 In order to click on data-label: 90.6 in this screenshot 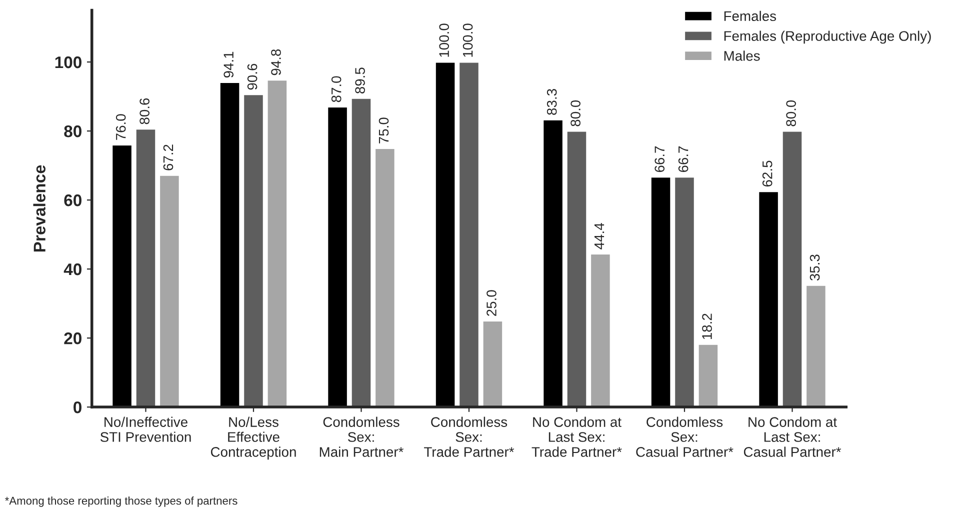, I will do `click(252, 77)`.